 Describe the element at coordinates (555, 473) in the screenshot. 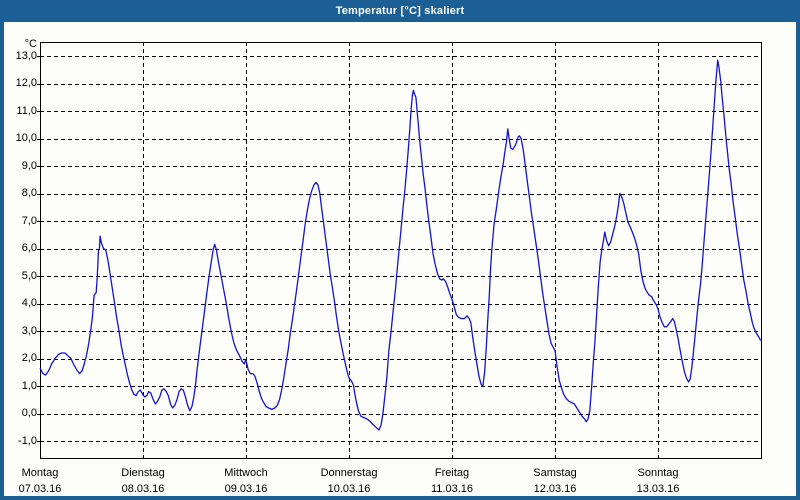

I see `x-day-name-label: Samstag` at that location.